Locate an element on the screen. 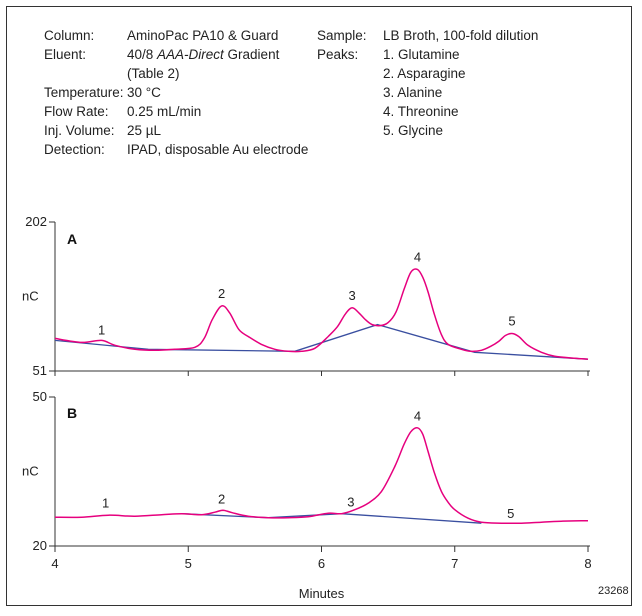 The height and width of the screenshot is (616, 642). condition-value: 0.25 mL/min is located at coordinates (164, 111).